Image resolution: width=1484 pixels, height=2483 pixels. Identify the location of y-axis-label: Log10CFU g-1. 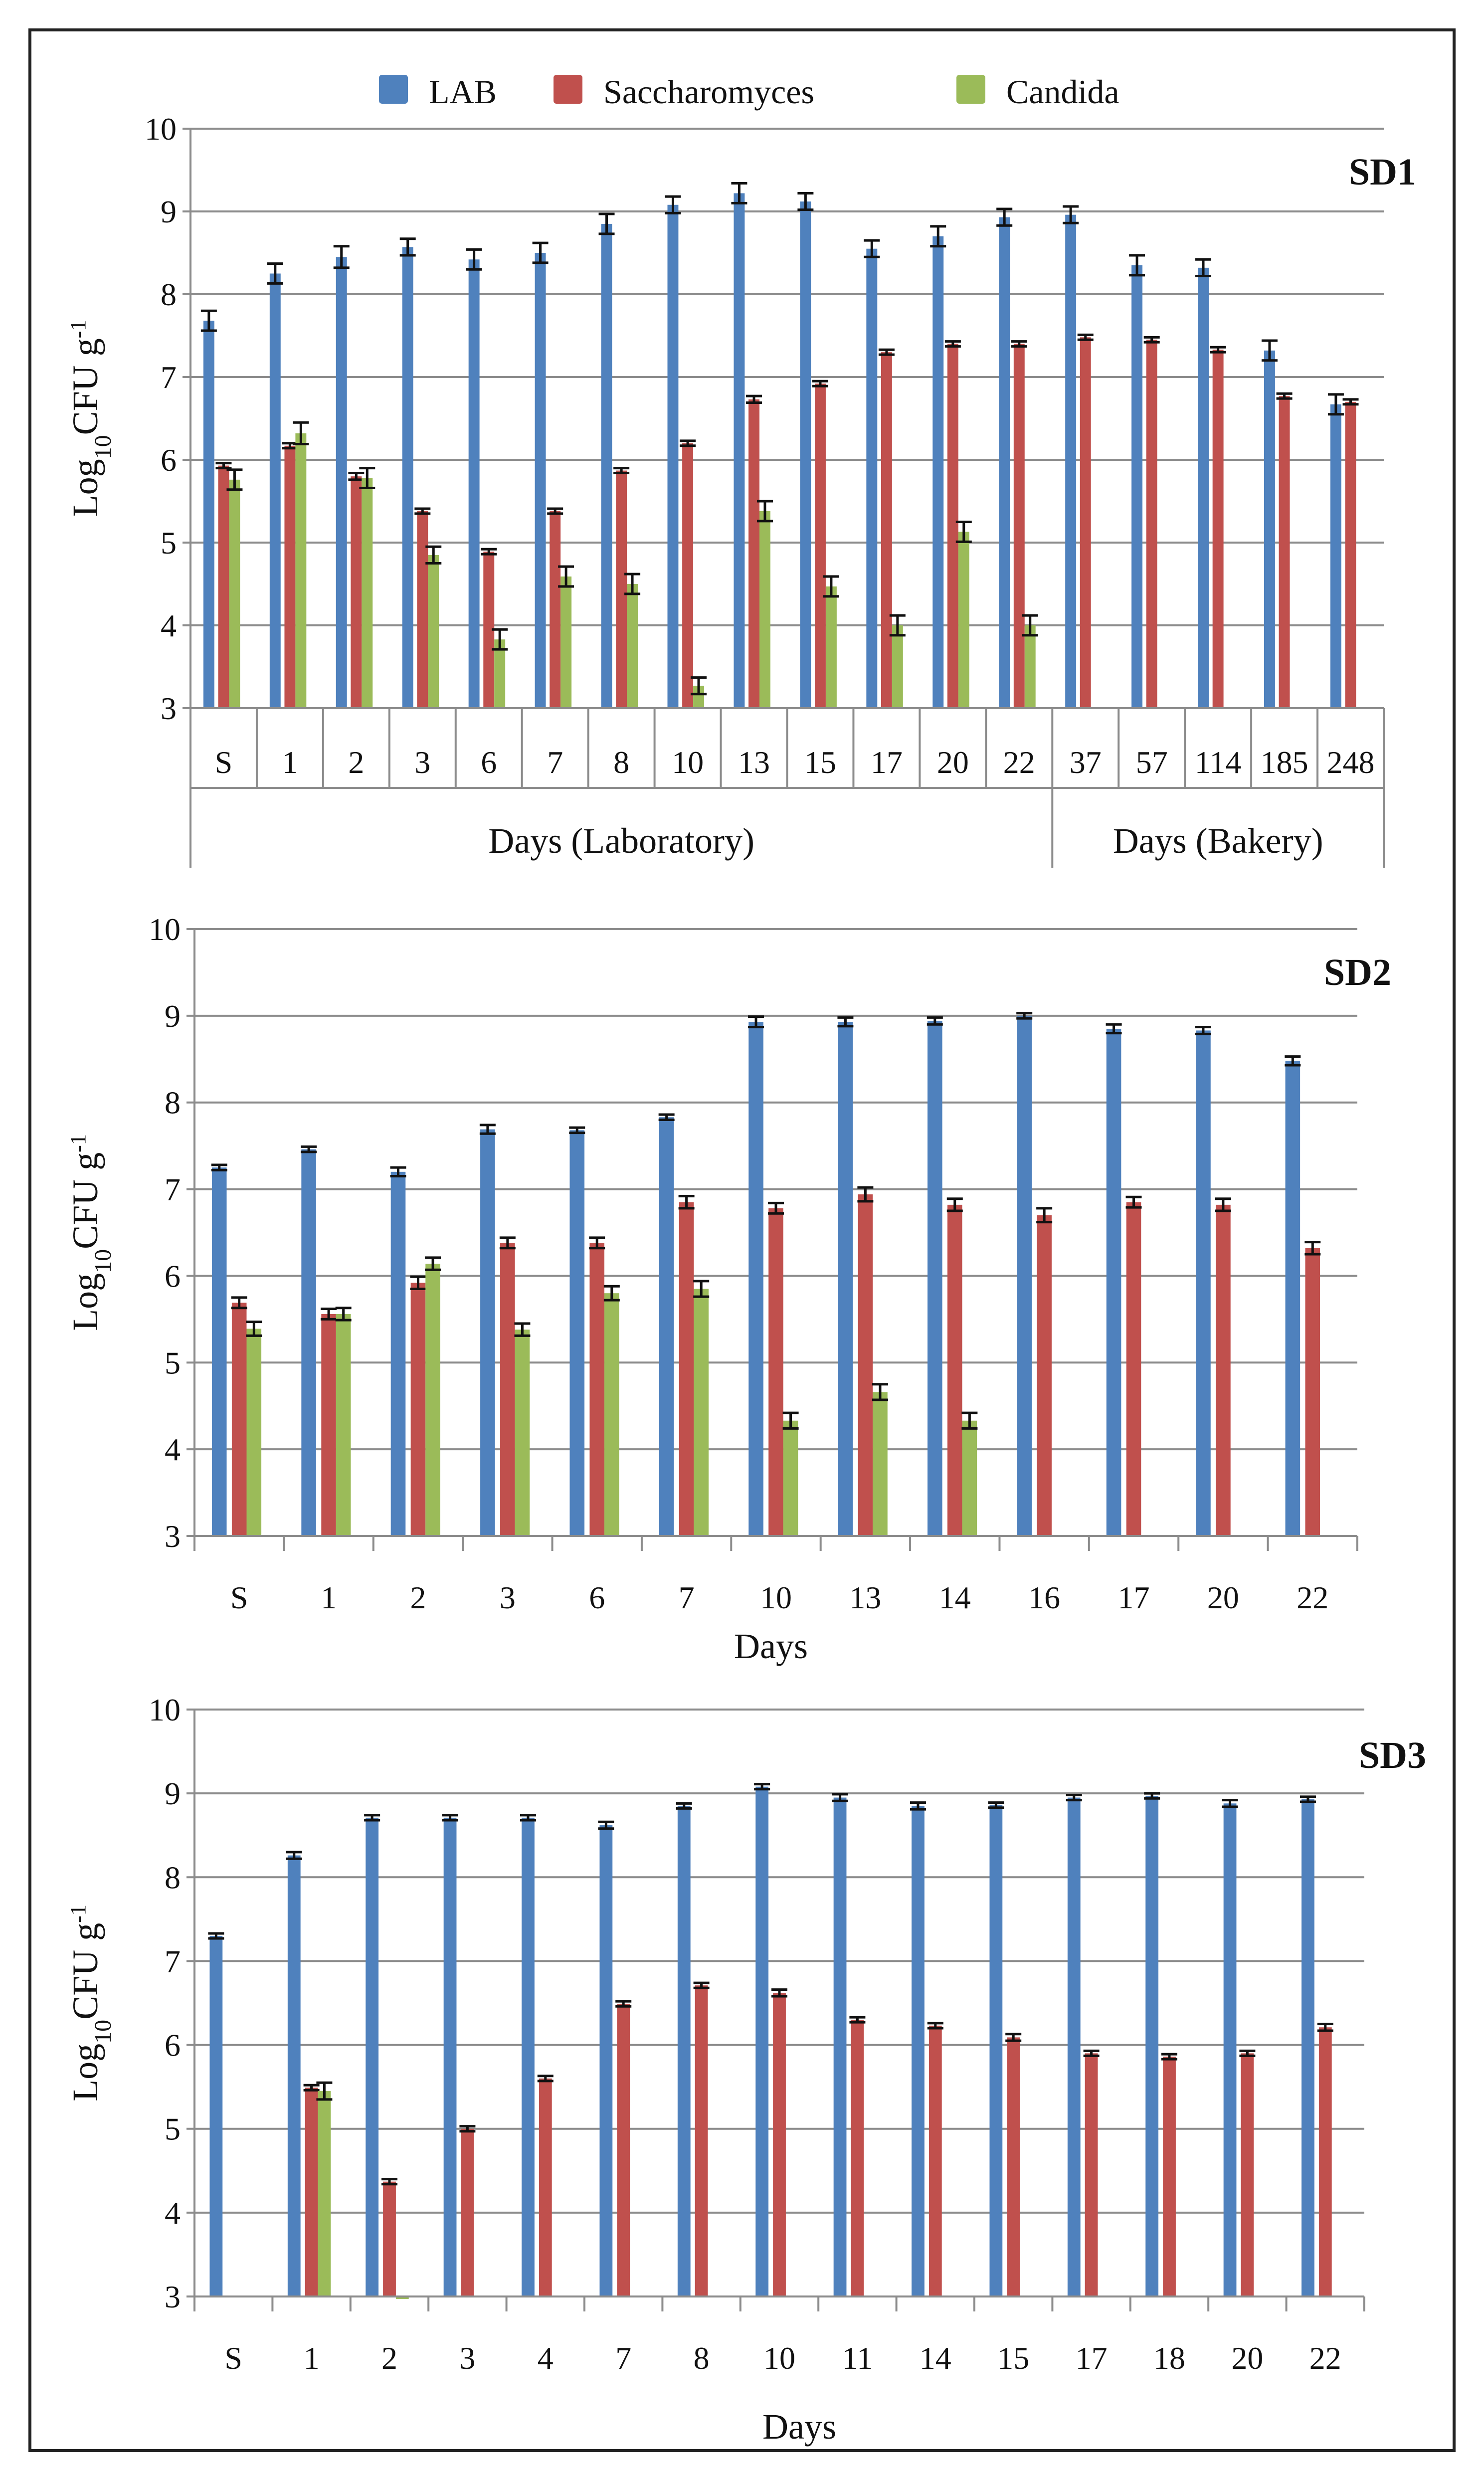
(90, 418).